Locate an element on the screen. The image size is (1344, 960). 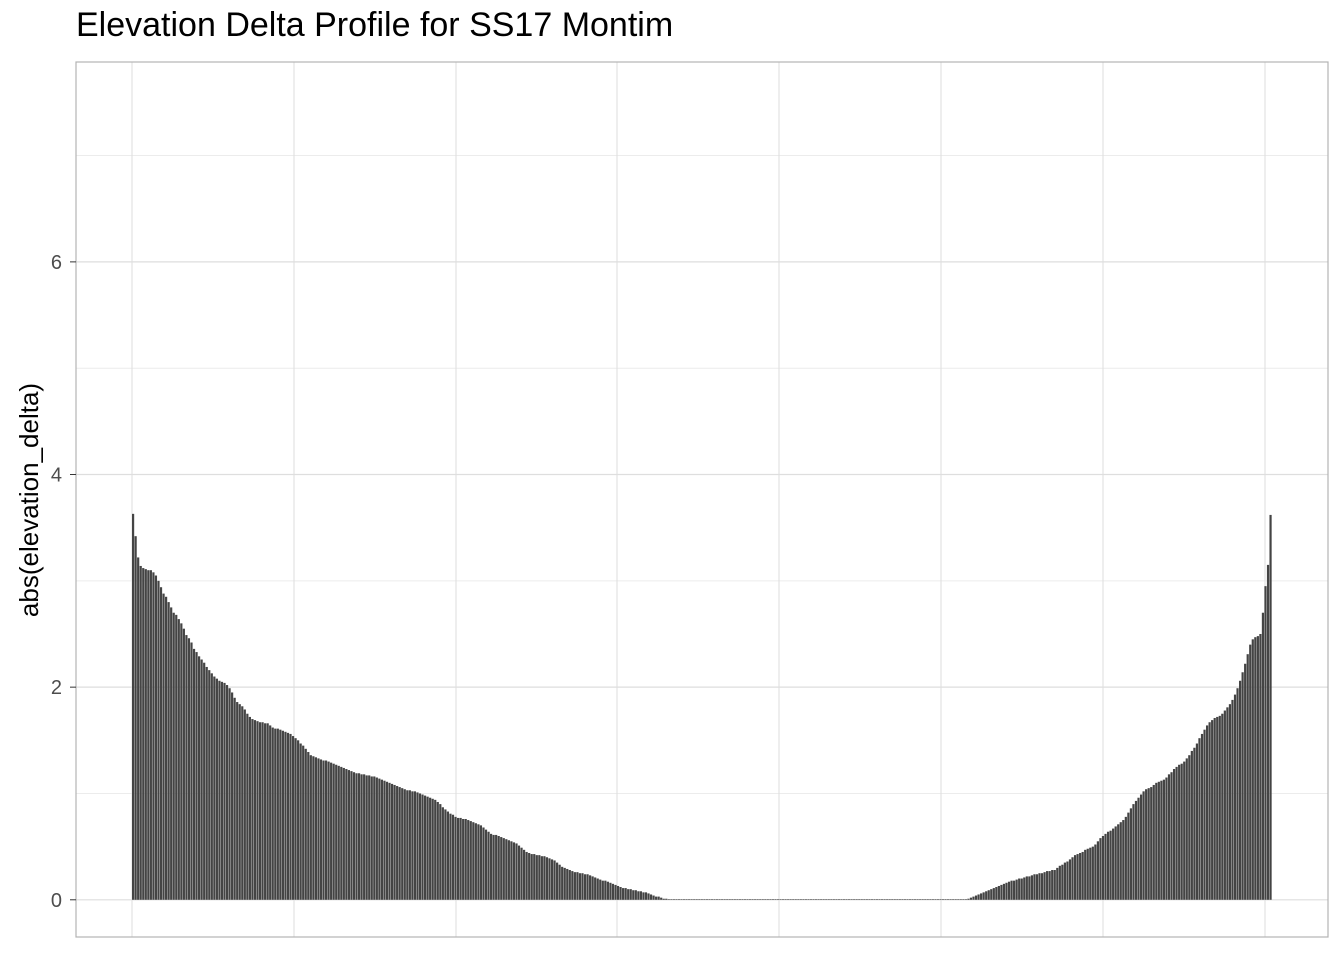
y-tick-label: 4 is located at coordinates (56, 476).